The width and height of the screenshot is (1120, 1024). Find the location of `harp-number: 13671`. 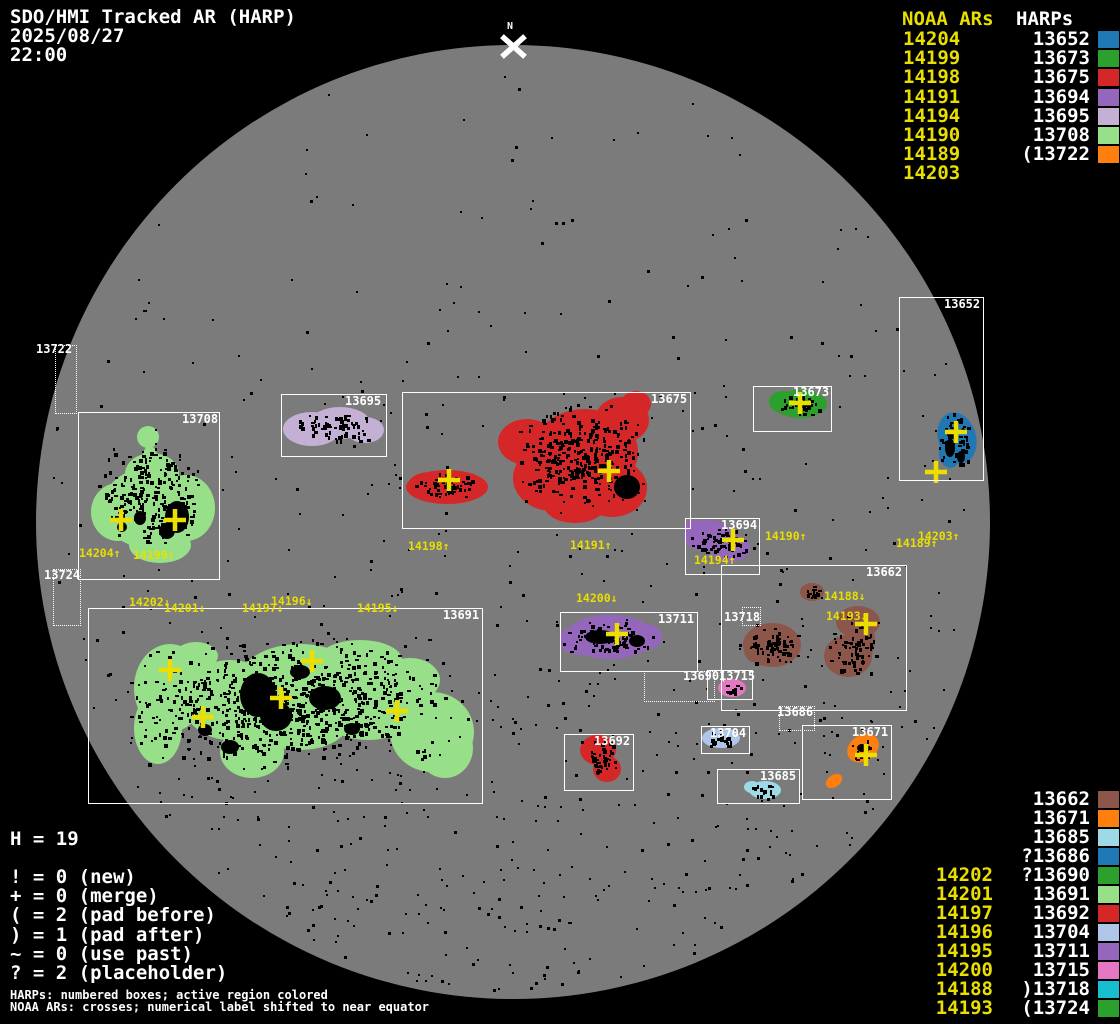

harp-number: 13671 is located at coordinates (1061, 818).